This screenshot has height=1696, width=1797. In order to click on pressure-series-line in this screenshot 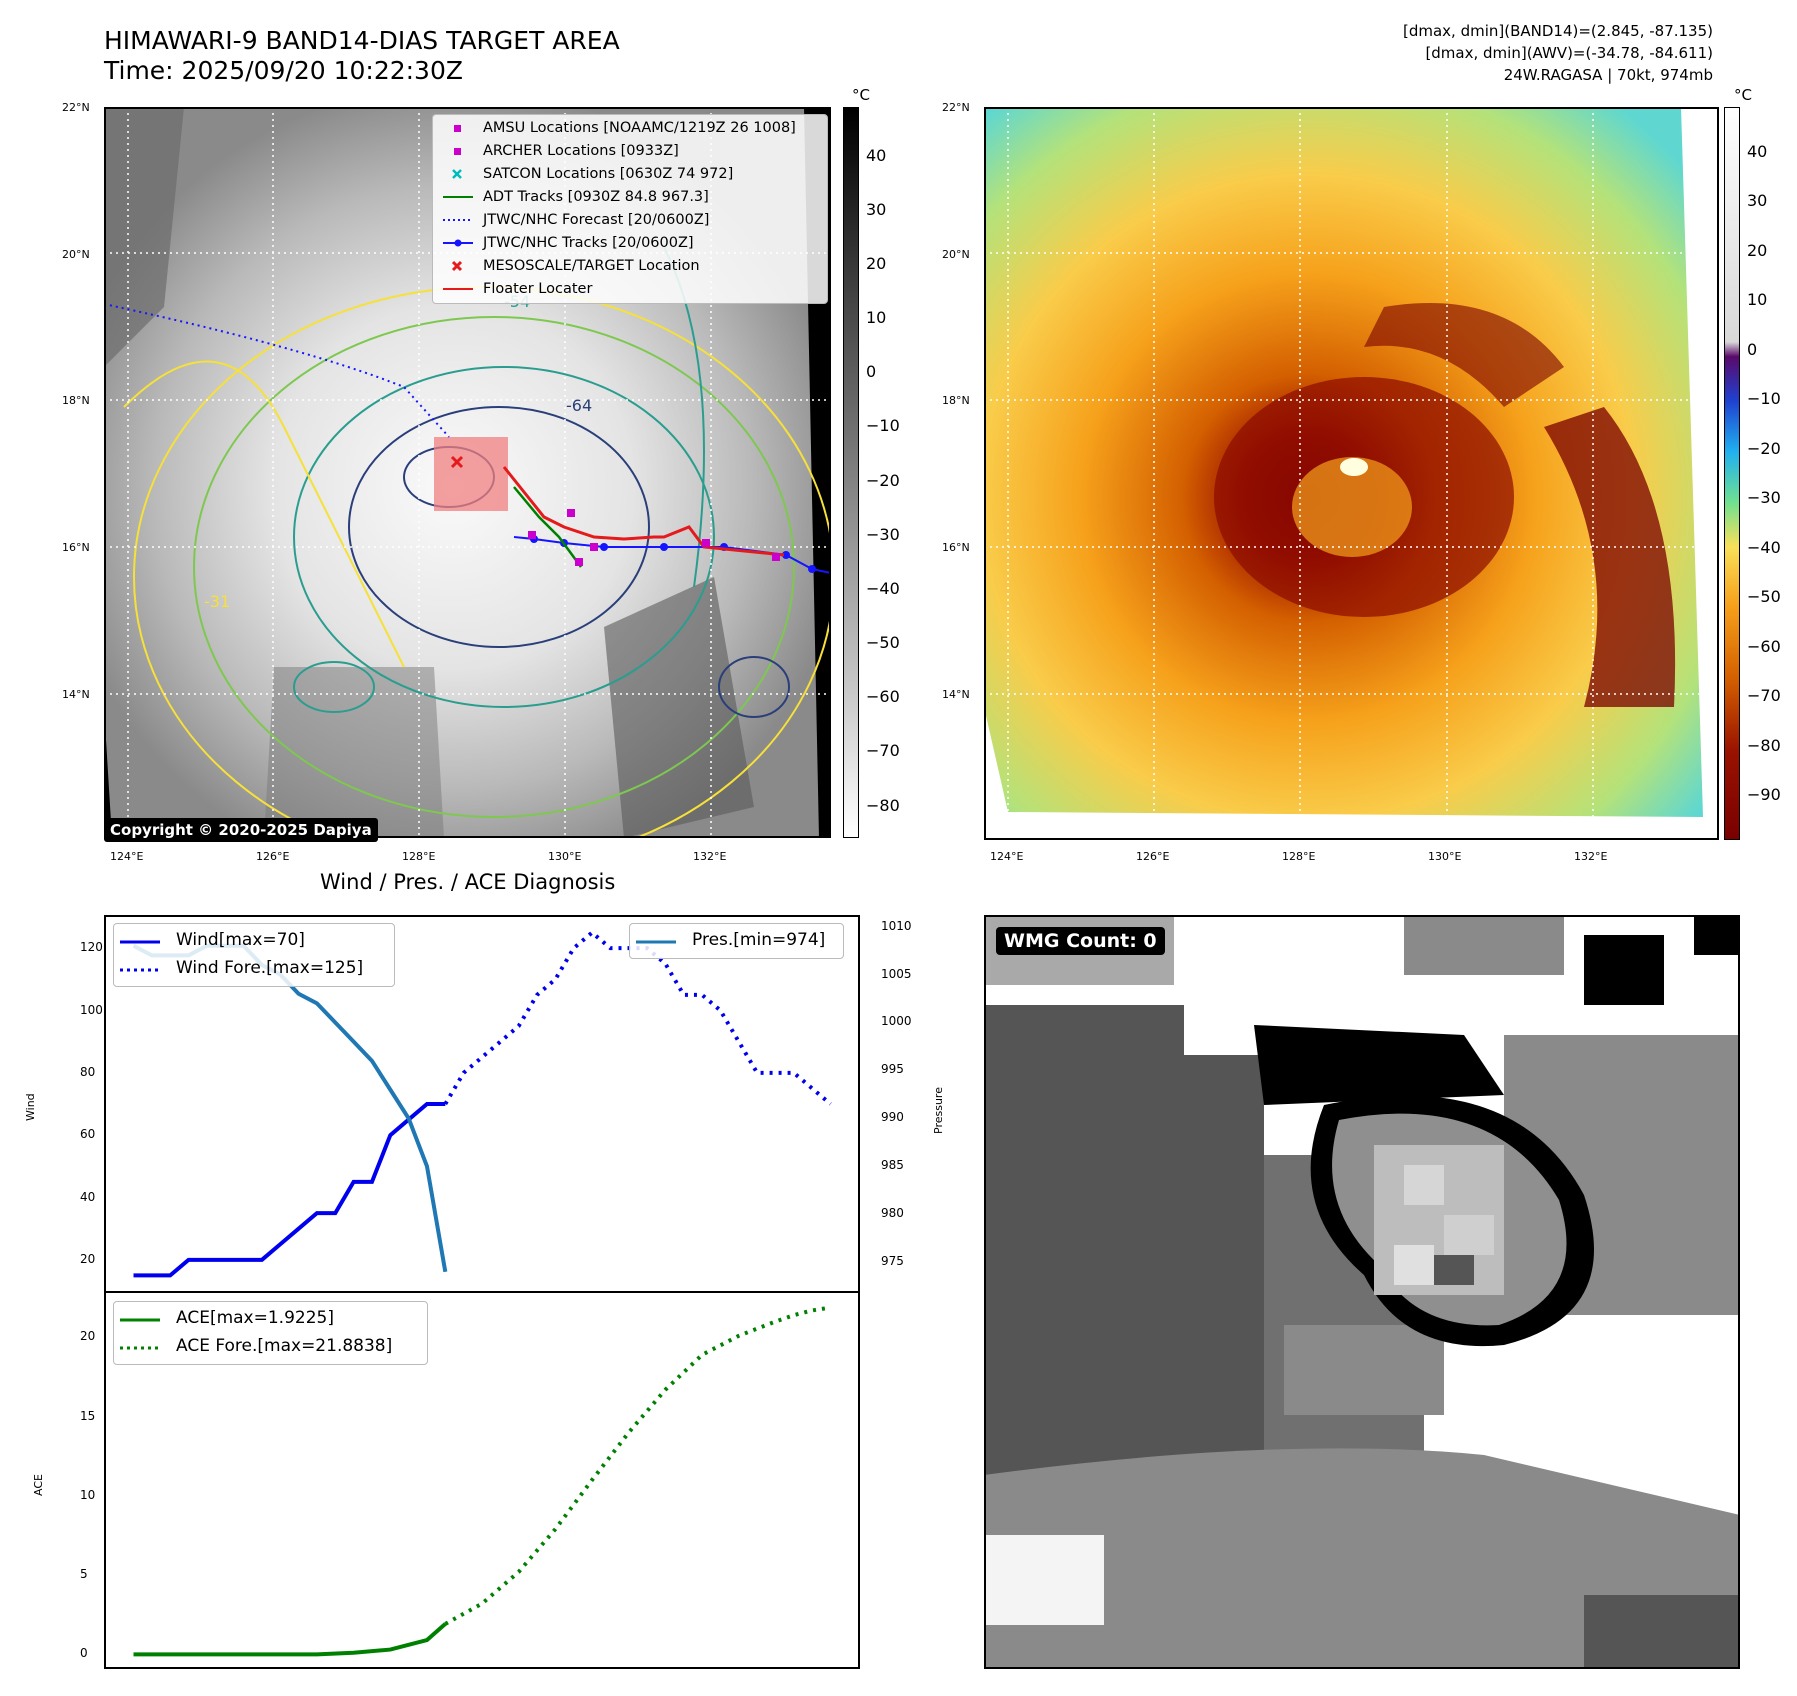, I will do `click(290, 1108)`.